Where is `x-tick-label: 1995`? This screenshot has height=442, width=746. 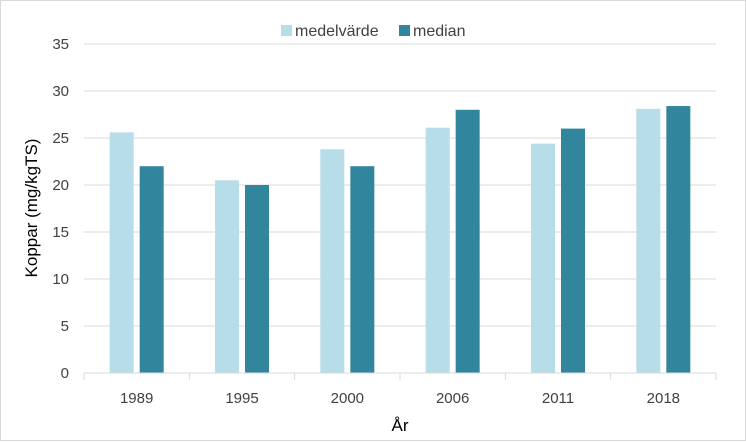 x-tick-label: 1995 is located at coordinates (241, 398).